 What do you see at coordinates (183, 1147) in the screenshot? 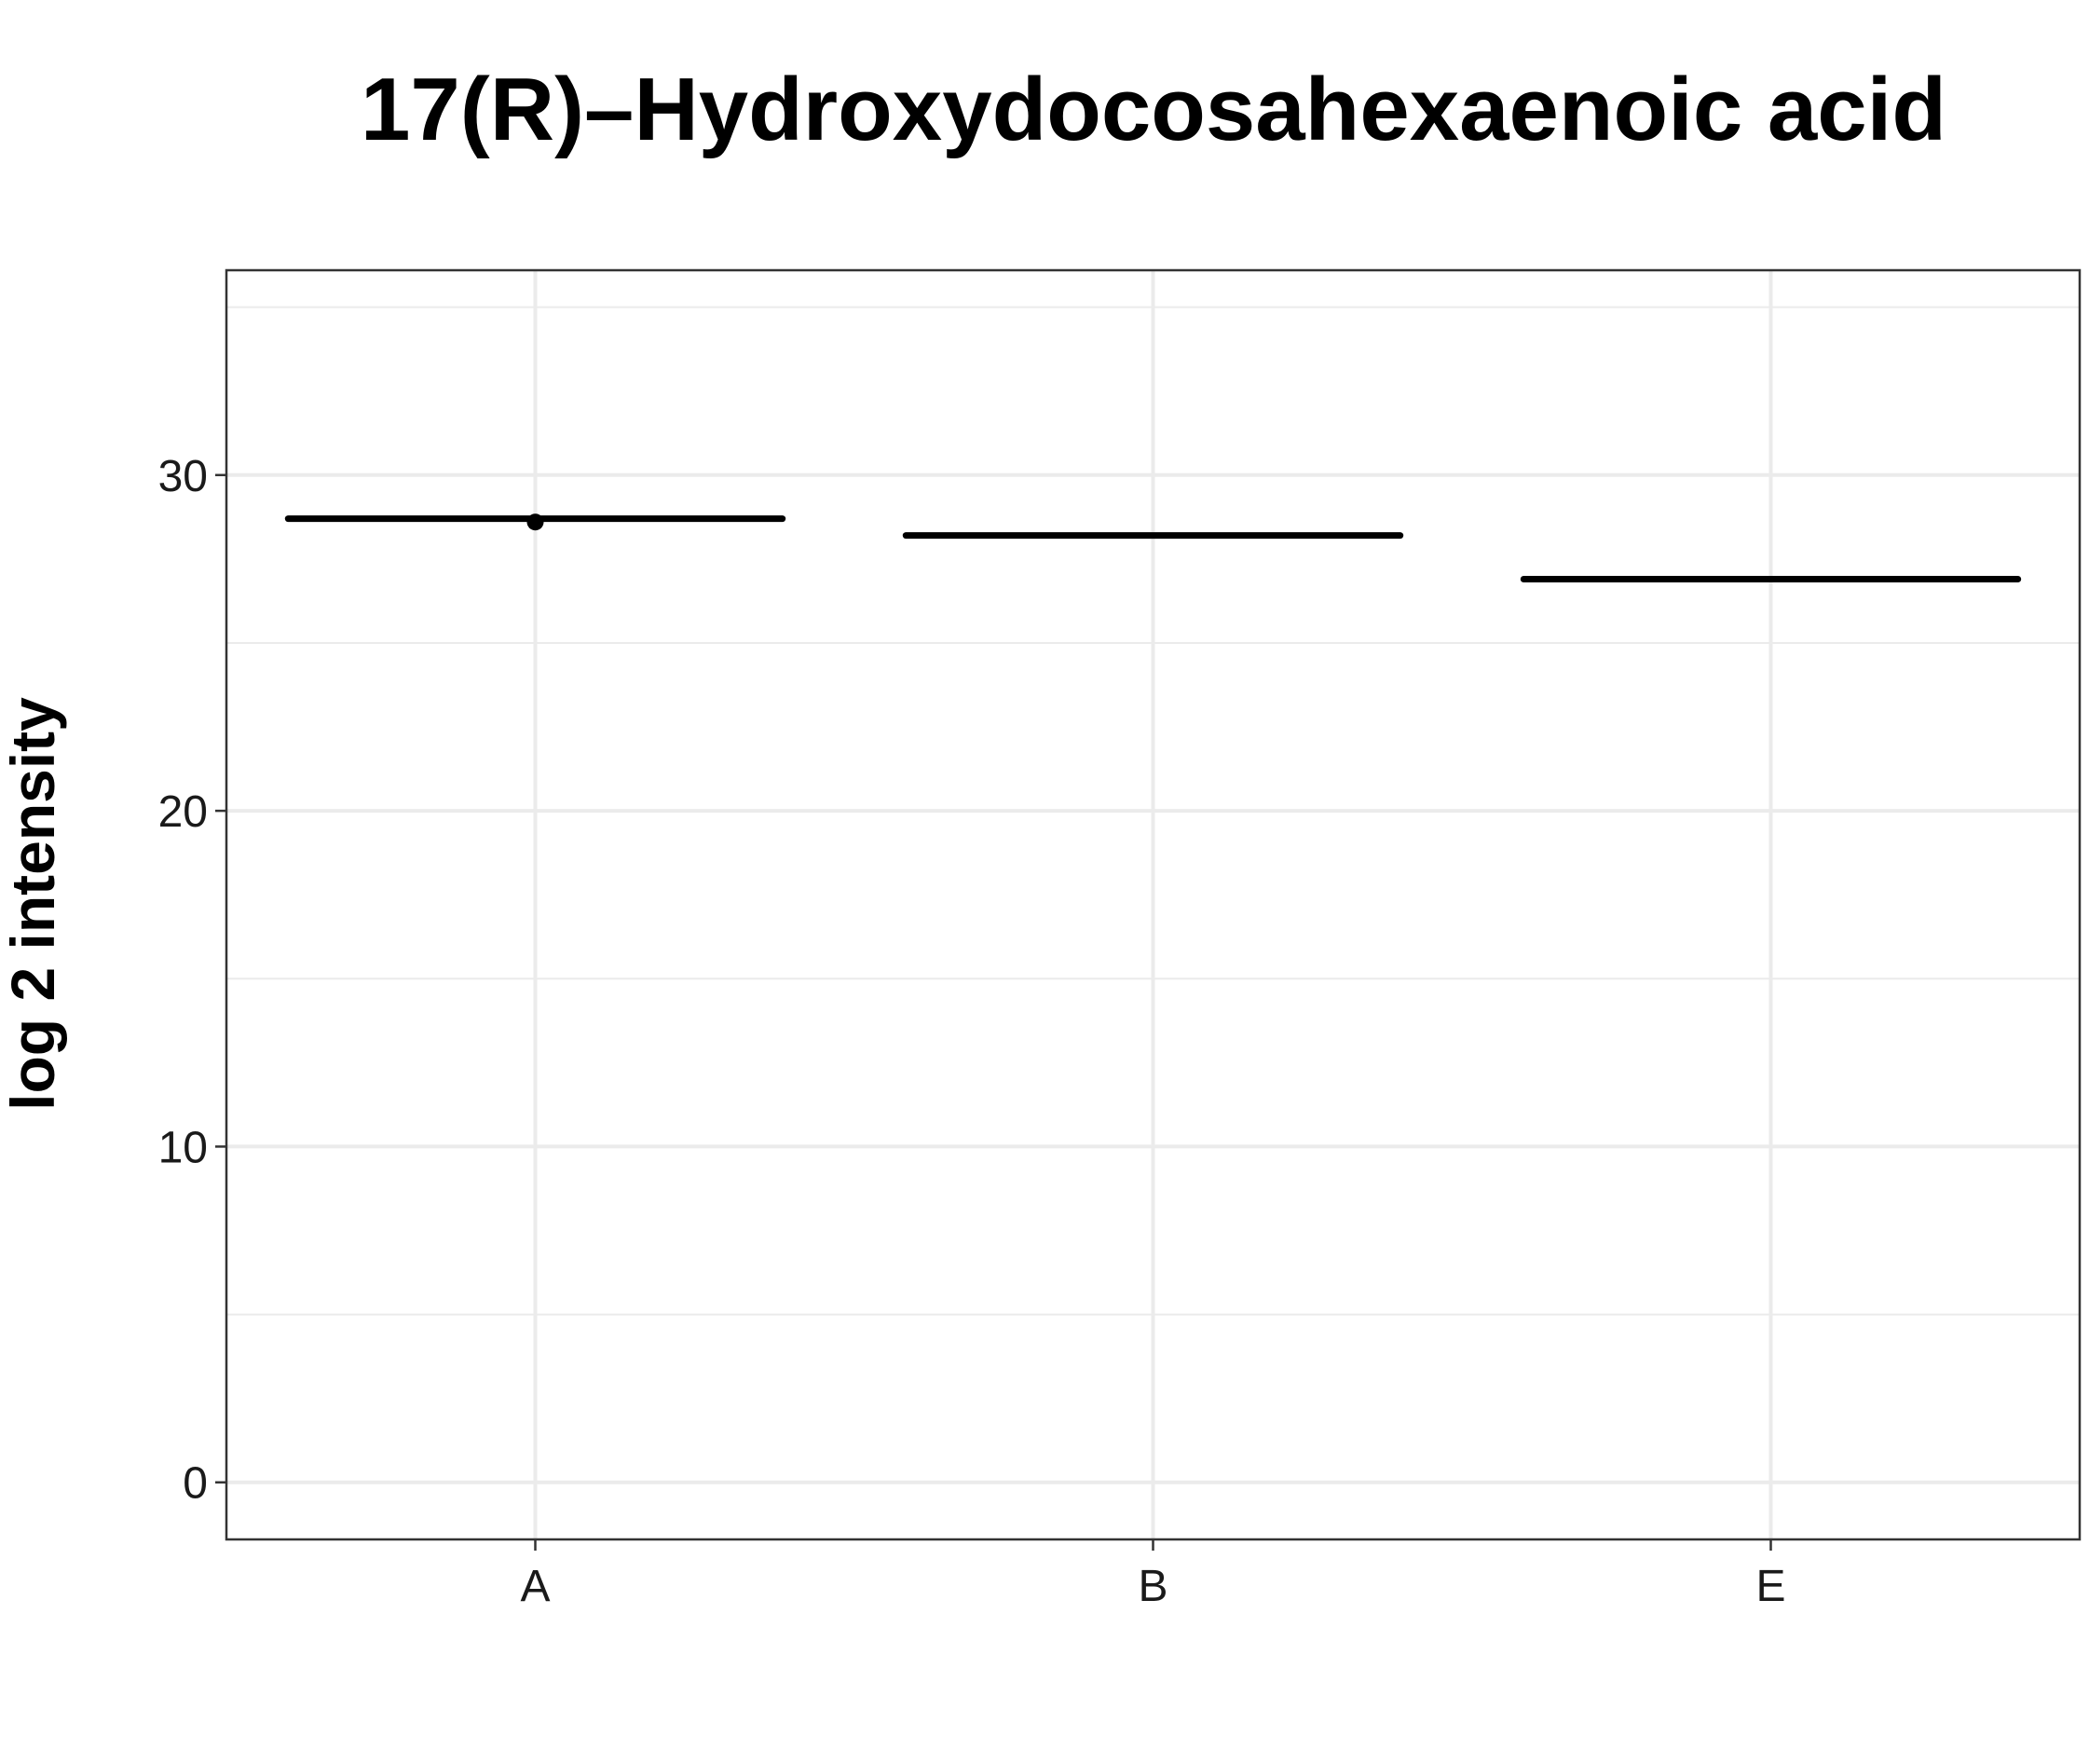
I see `y-tick-label: 10` at bounding box center [183, 1147].